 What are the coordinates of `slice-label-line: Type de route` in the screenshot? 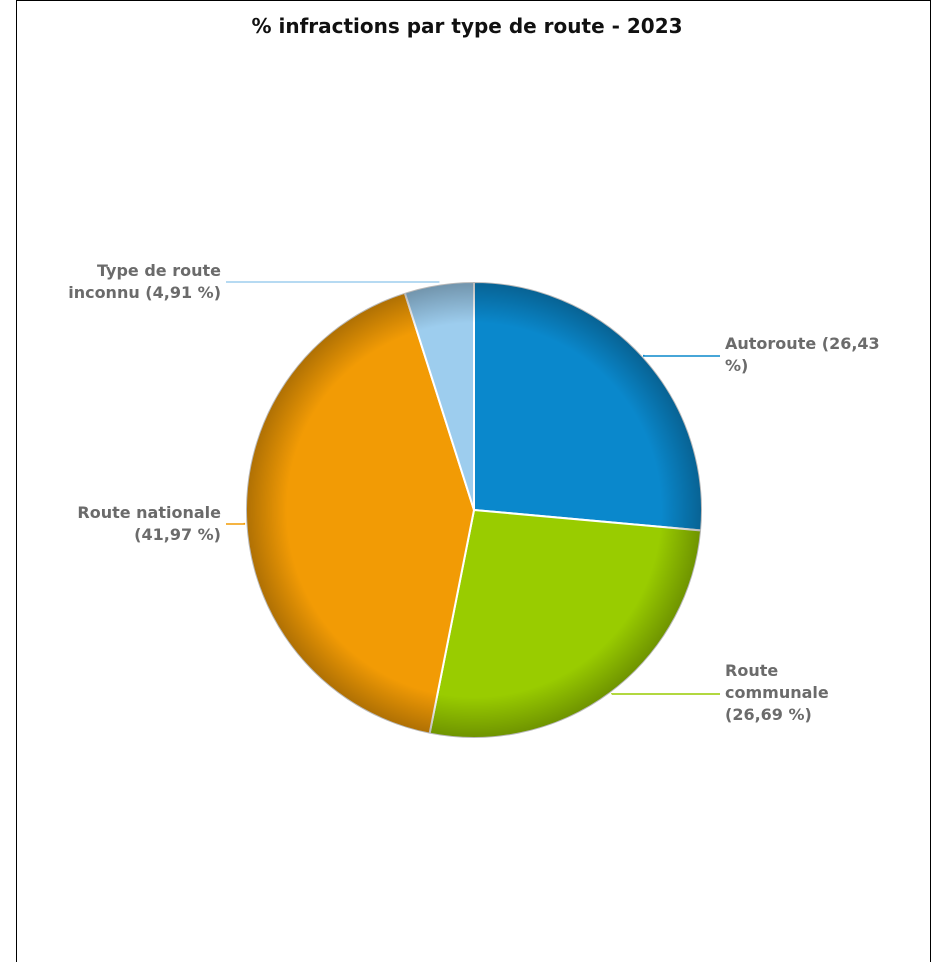 It's located at (159, 270).